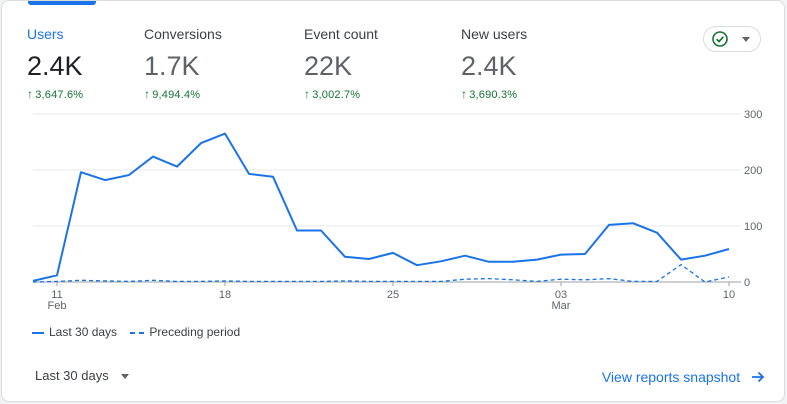 This screenshot has height=404, width=787. What do you see at coordinates (720, 39) in the screenshot?
I see `check-circle-icon` at bounding box center [720, 39].